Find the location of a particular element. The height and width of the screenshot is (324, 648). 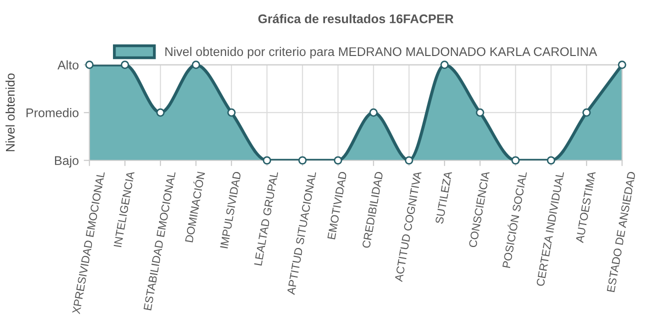

x-tick-label: ESTADO DE ANSIEDAD is located at coordinates (621, 231).